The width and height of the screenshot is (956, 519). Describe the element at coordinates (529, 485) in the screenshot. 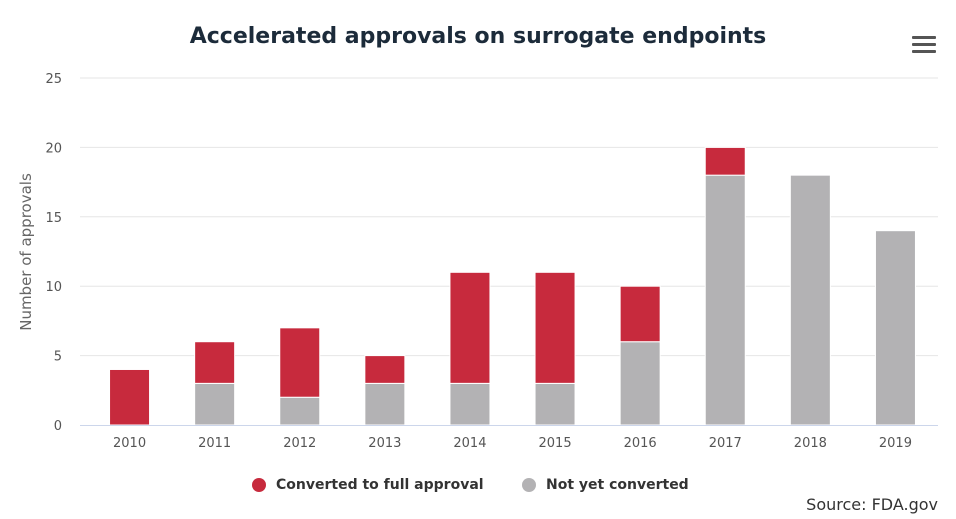

I see `legend-marker-not-converted` at that location.